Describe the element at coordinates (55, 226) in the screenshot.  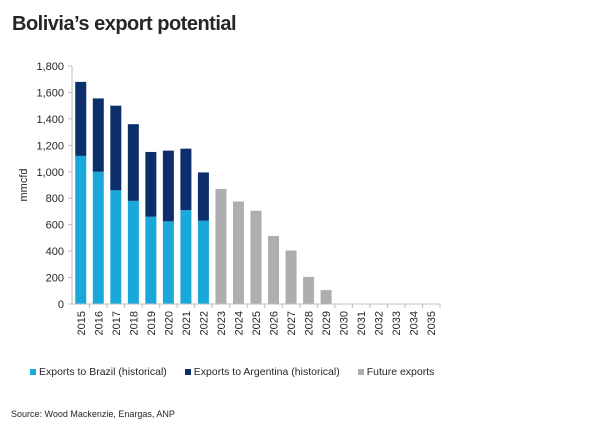
I see `y-tick-label: 600` at that location.